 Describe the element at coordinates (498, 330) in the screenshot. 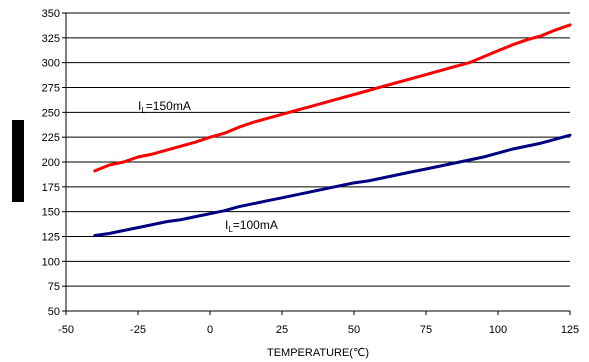

I see `x-tick-label: 100` at that location.